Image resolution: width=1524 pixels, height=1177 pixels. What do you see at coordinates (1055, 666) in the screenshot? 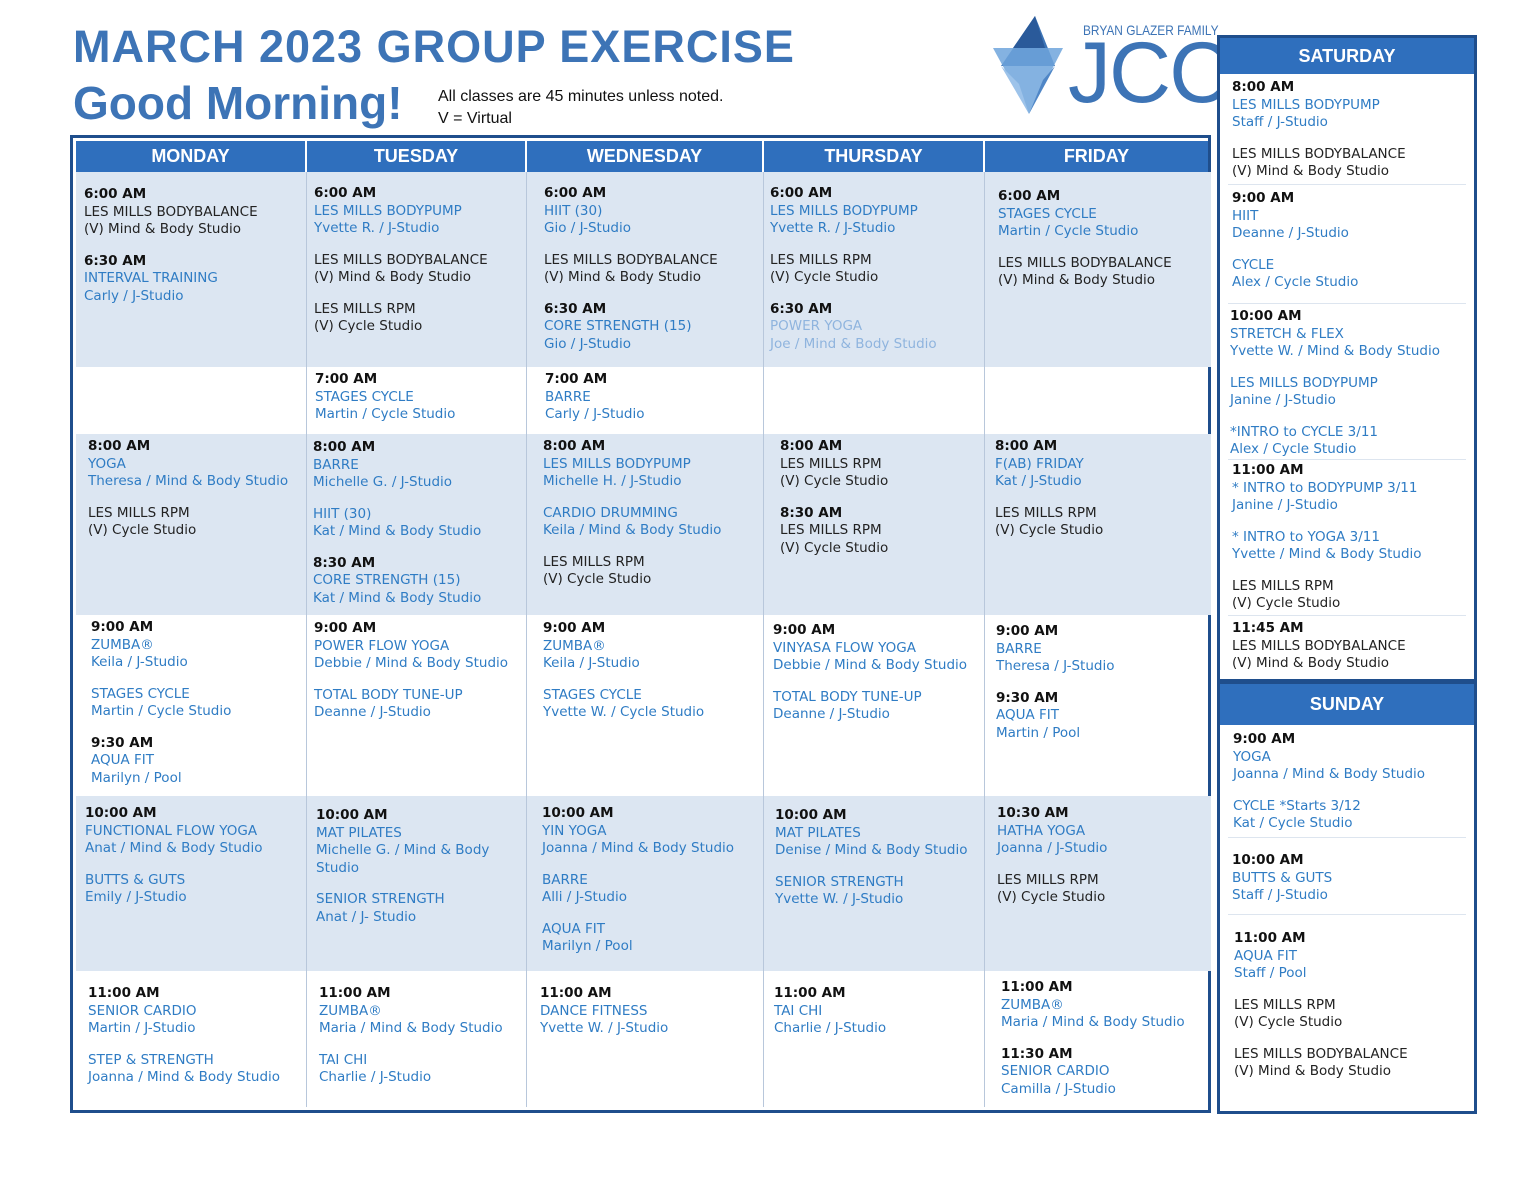
I see `class-instructor: Theresa / J-Studio` at bounding box center [1055, 666].